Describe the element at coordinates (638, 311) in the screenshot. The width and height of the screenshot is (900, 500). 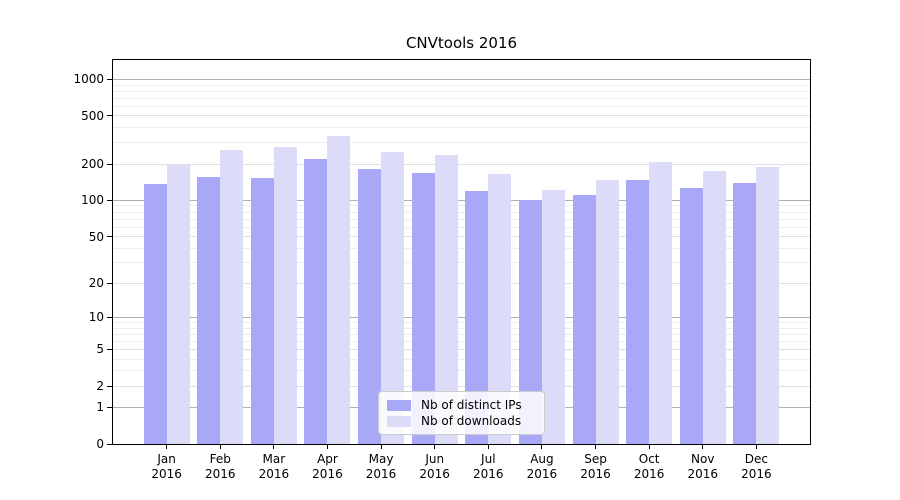
I see `bar-distinct-ips-oct` at that location.